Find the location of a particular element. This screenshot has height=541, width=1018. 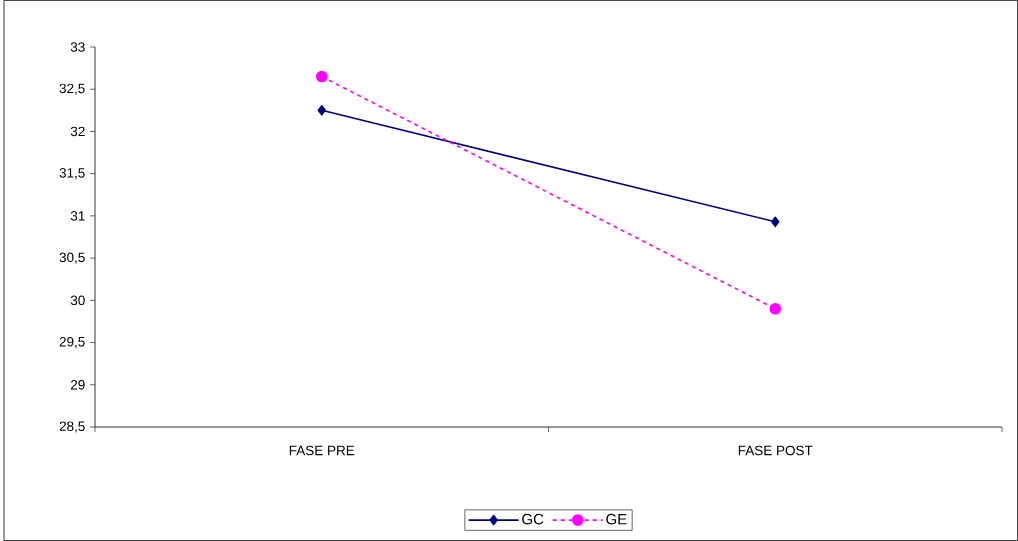

y-tick-label: 30 is located at coordinates (77, 300).